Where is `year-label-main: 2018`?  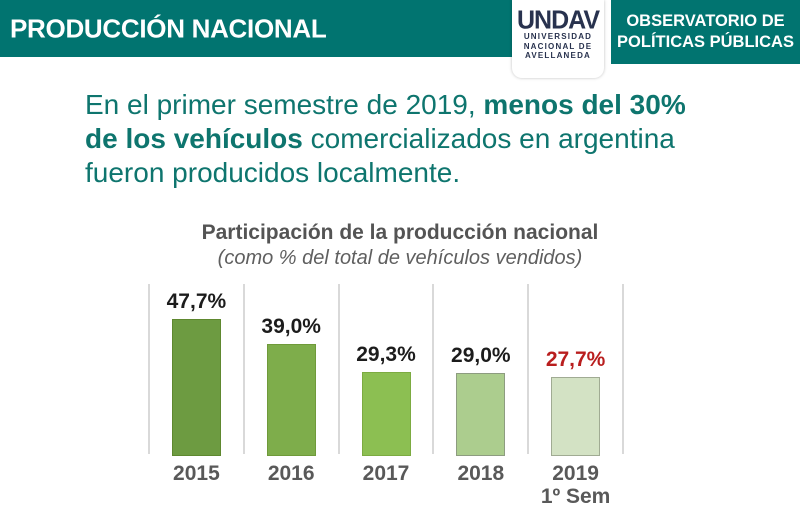
year-label-main: 2018 is located at coordinates (481, 473).